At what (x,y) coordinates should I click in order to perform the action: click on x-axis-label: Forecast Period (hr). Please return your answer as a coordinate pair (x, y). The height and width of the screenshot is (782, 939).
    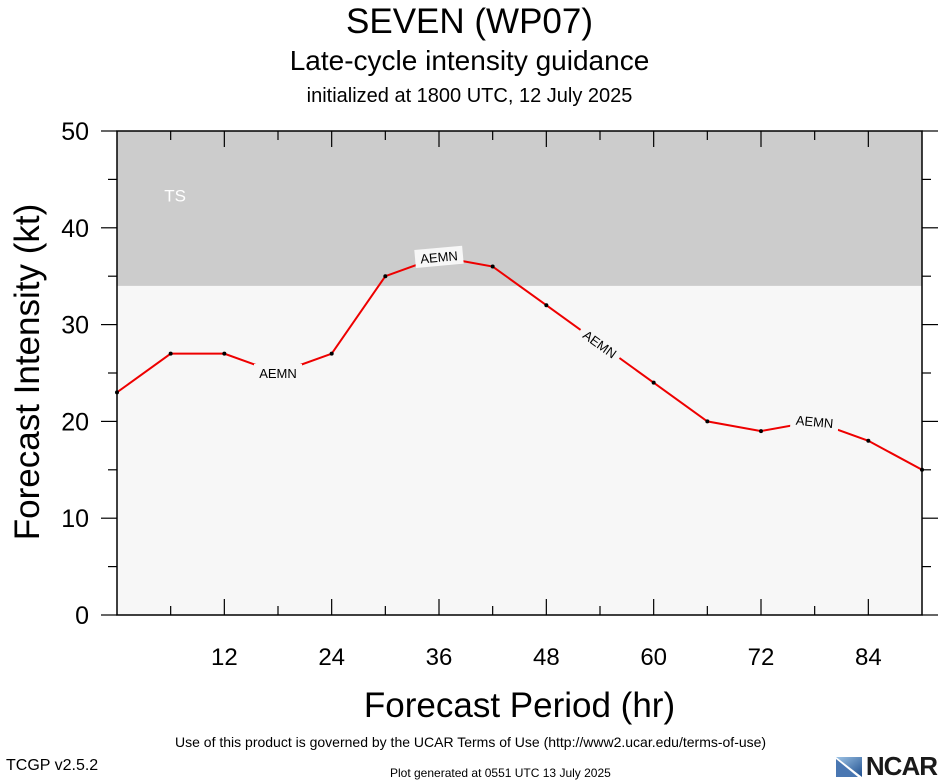
    Looking at the image, I should click on (519, 705).